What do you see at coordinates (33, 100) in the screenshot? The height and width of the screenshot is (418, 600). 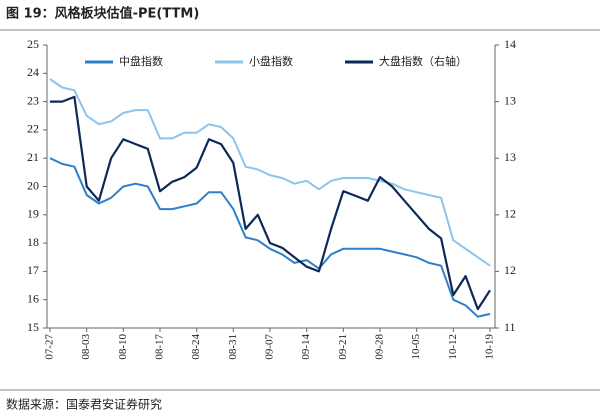 I see `y-tick-label: 23` at bounding box center [33, 100].